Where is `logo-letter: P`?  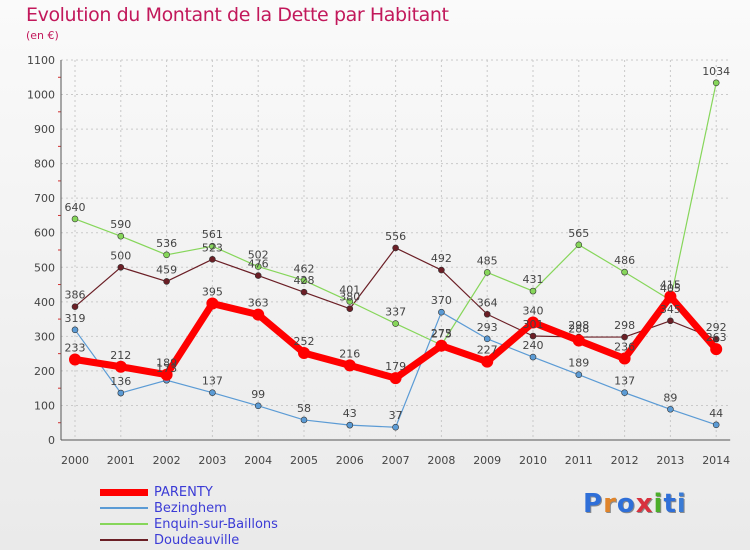
logo-letter: P is located at coordinates (593, 504).